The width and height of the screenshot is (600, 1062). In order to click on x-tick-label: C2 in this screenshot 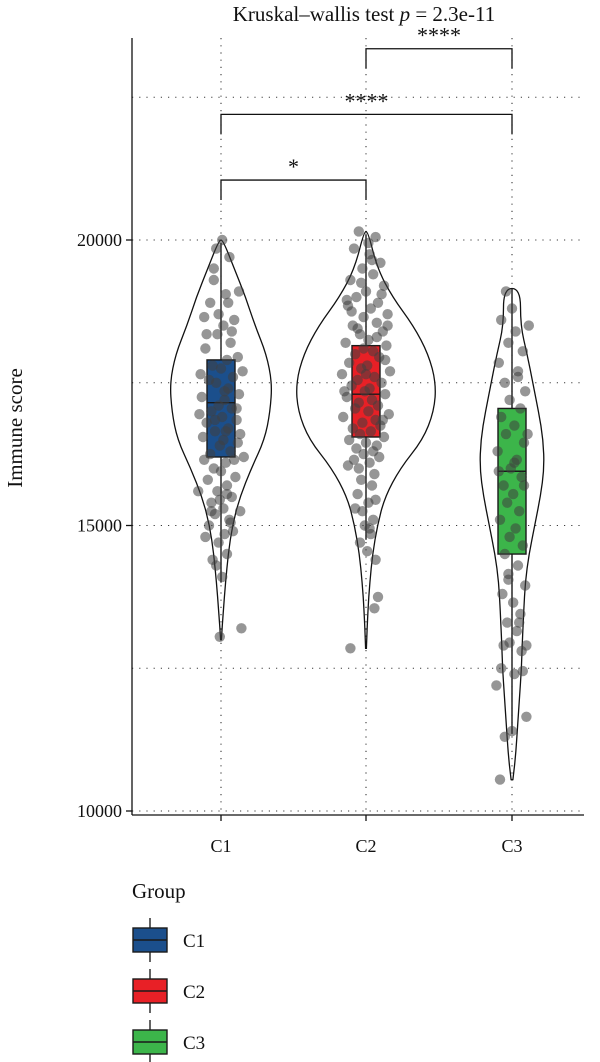, I will do `click(365, 846)`.